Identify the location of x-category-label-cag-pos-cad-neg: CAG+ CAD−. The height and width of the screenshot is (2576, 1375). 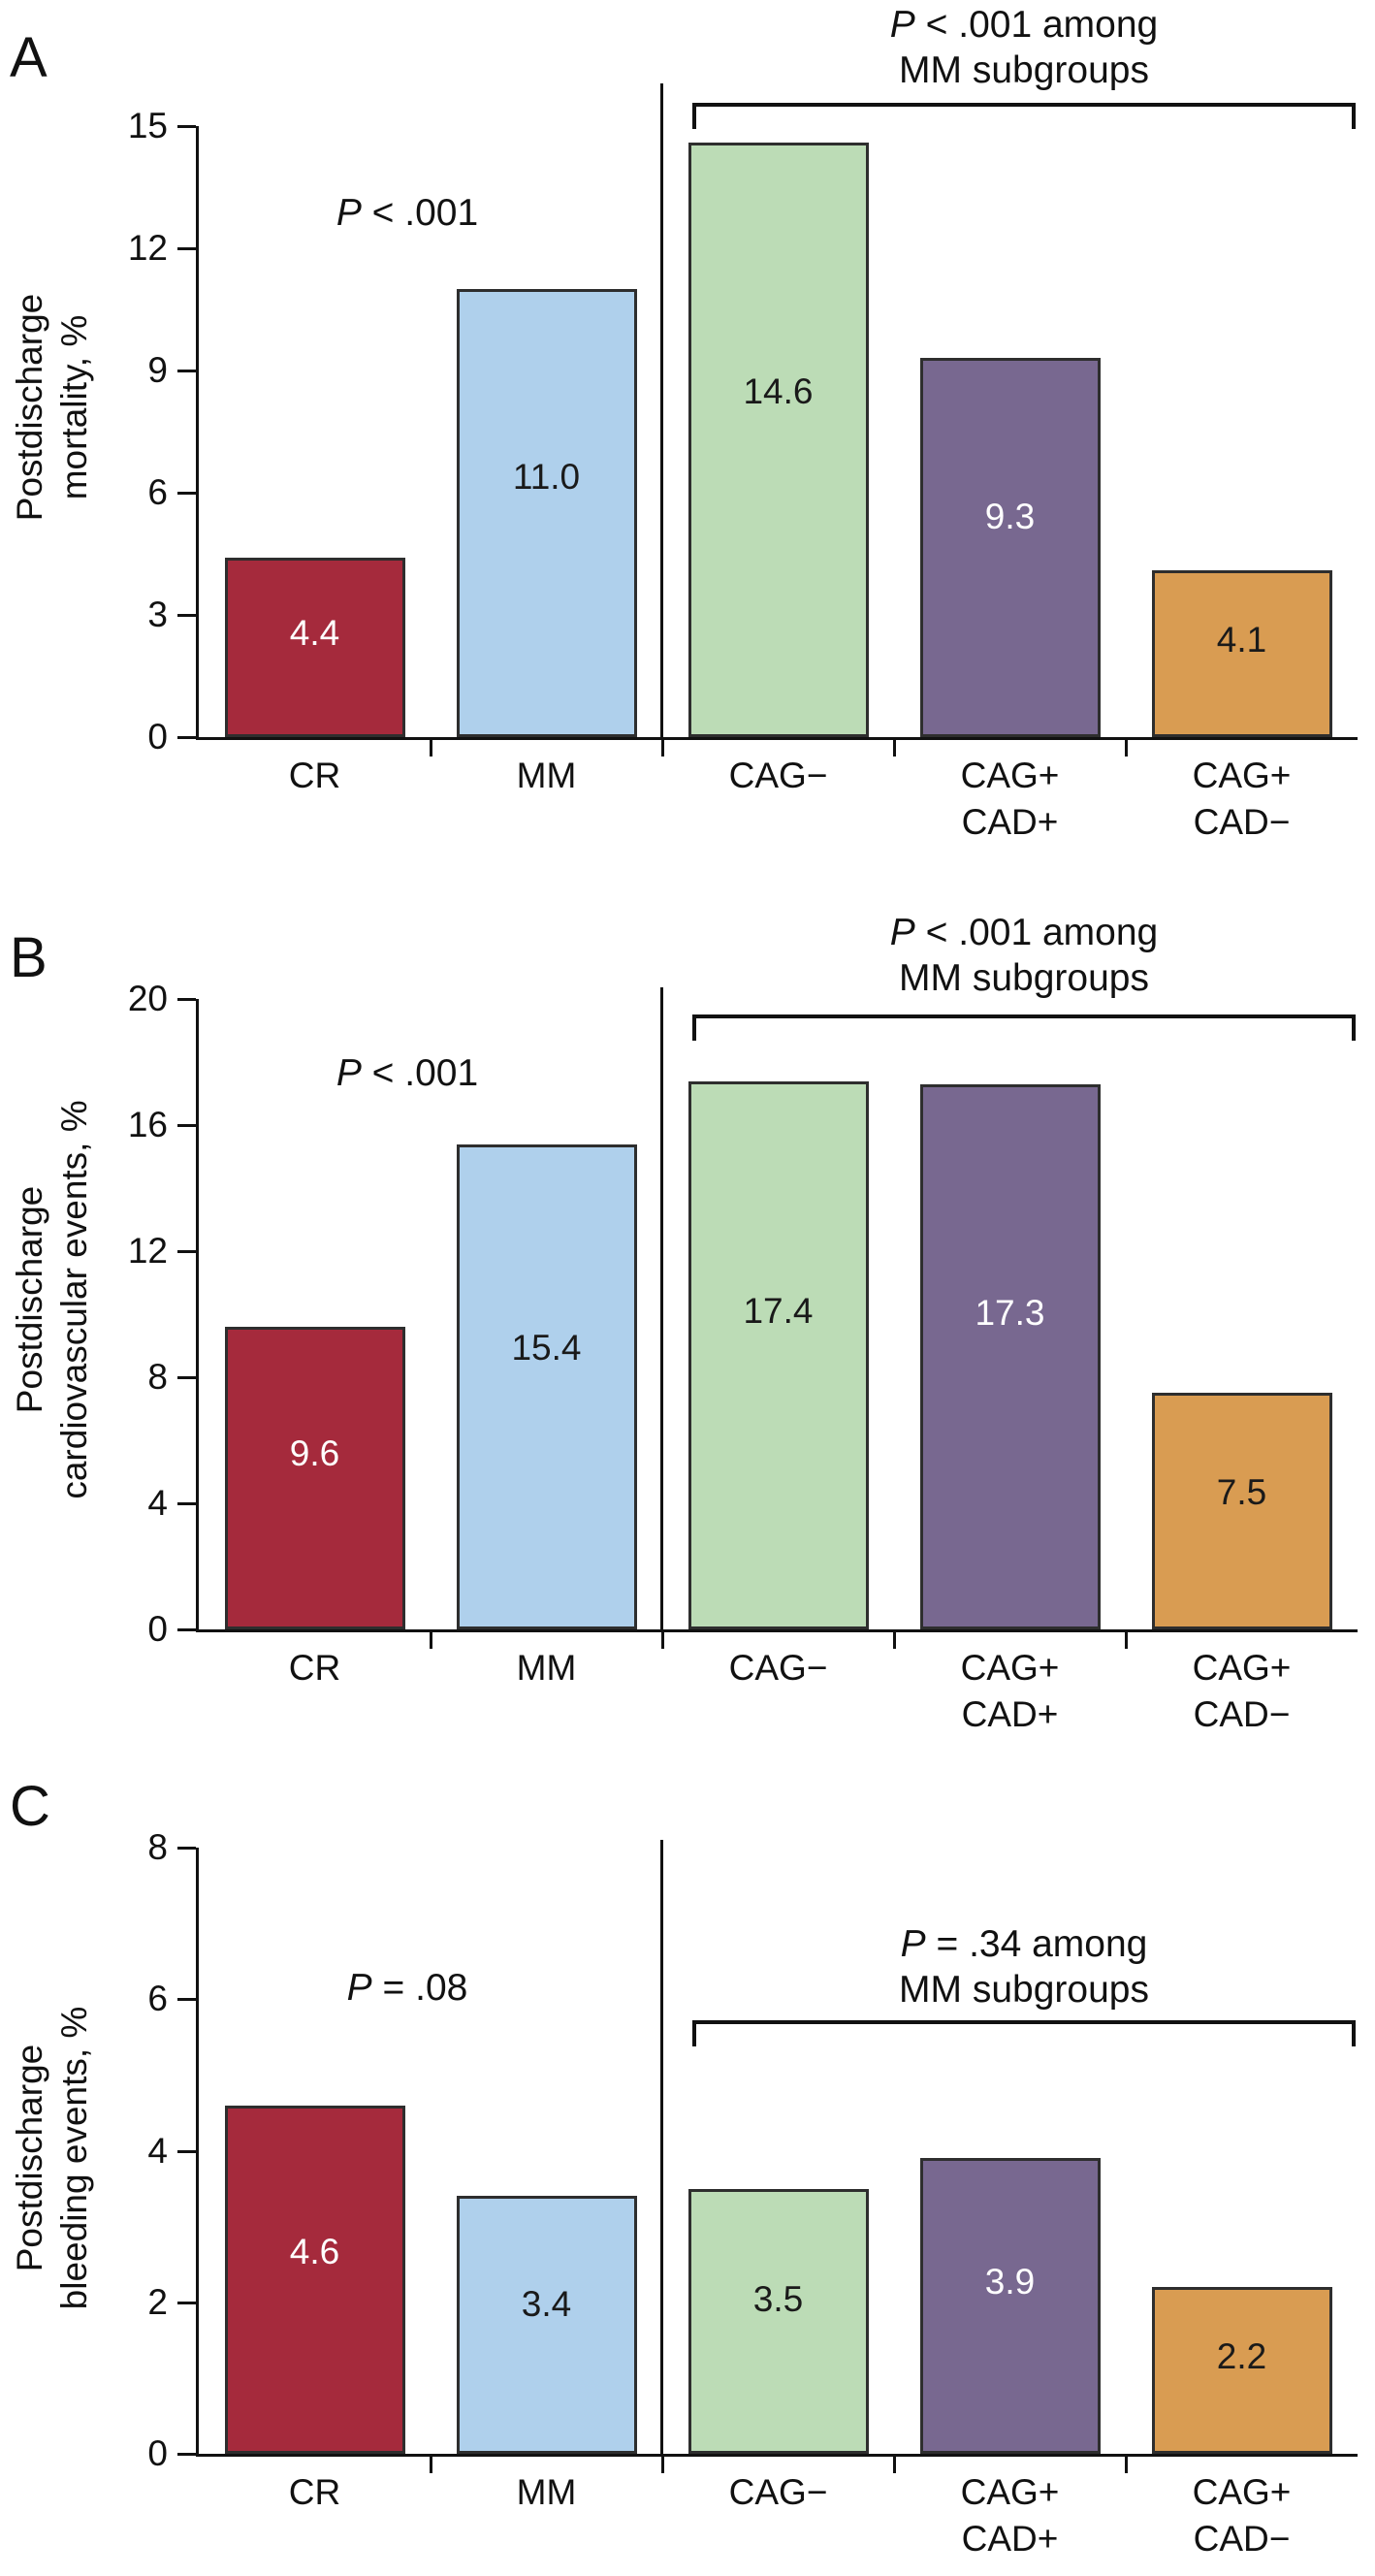
(1243, 799).